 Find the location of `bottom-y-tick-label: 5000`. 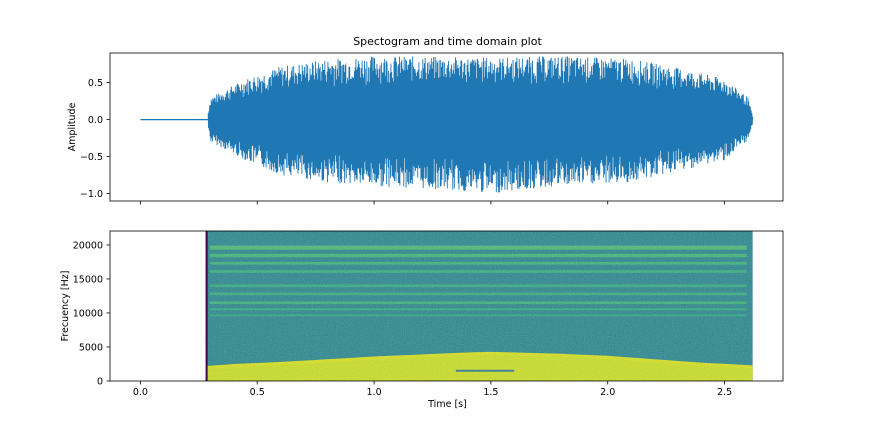

bottom-y-tick-label: 5000 is located at coordinates (91, 347).